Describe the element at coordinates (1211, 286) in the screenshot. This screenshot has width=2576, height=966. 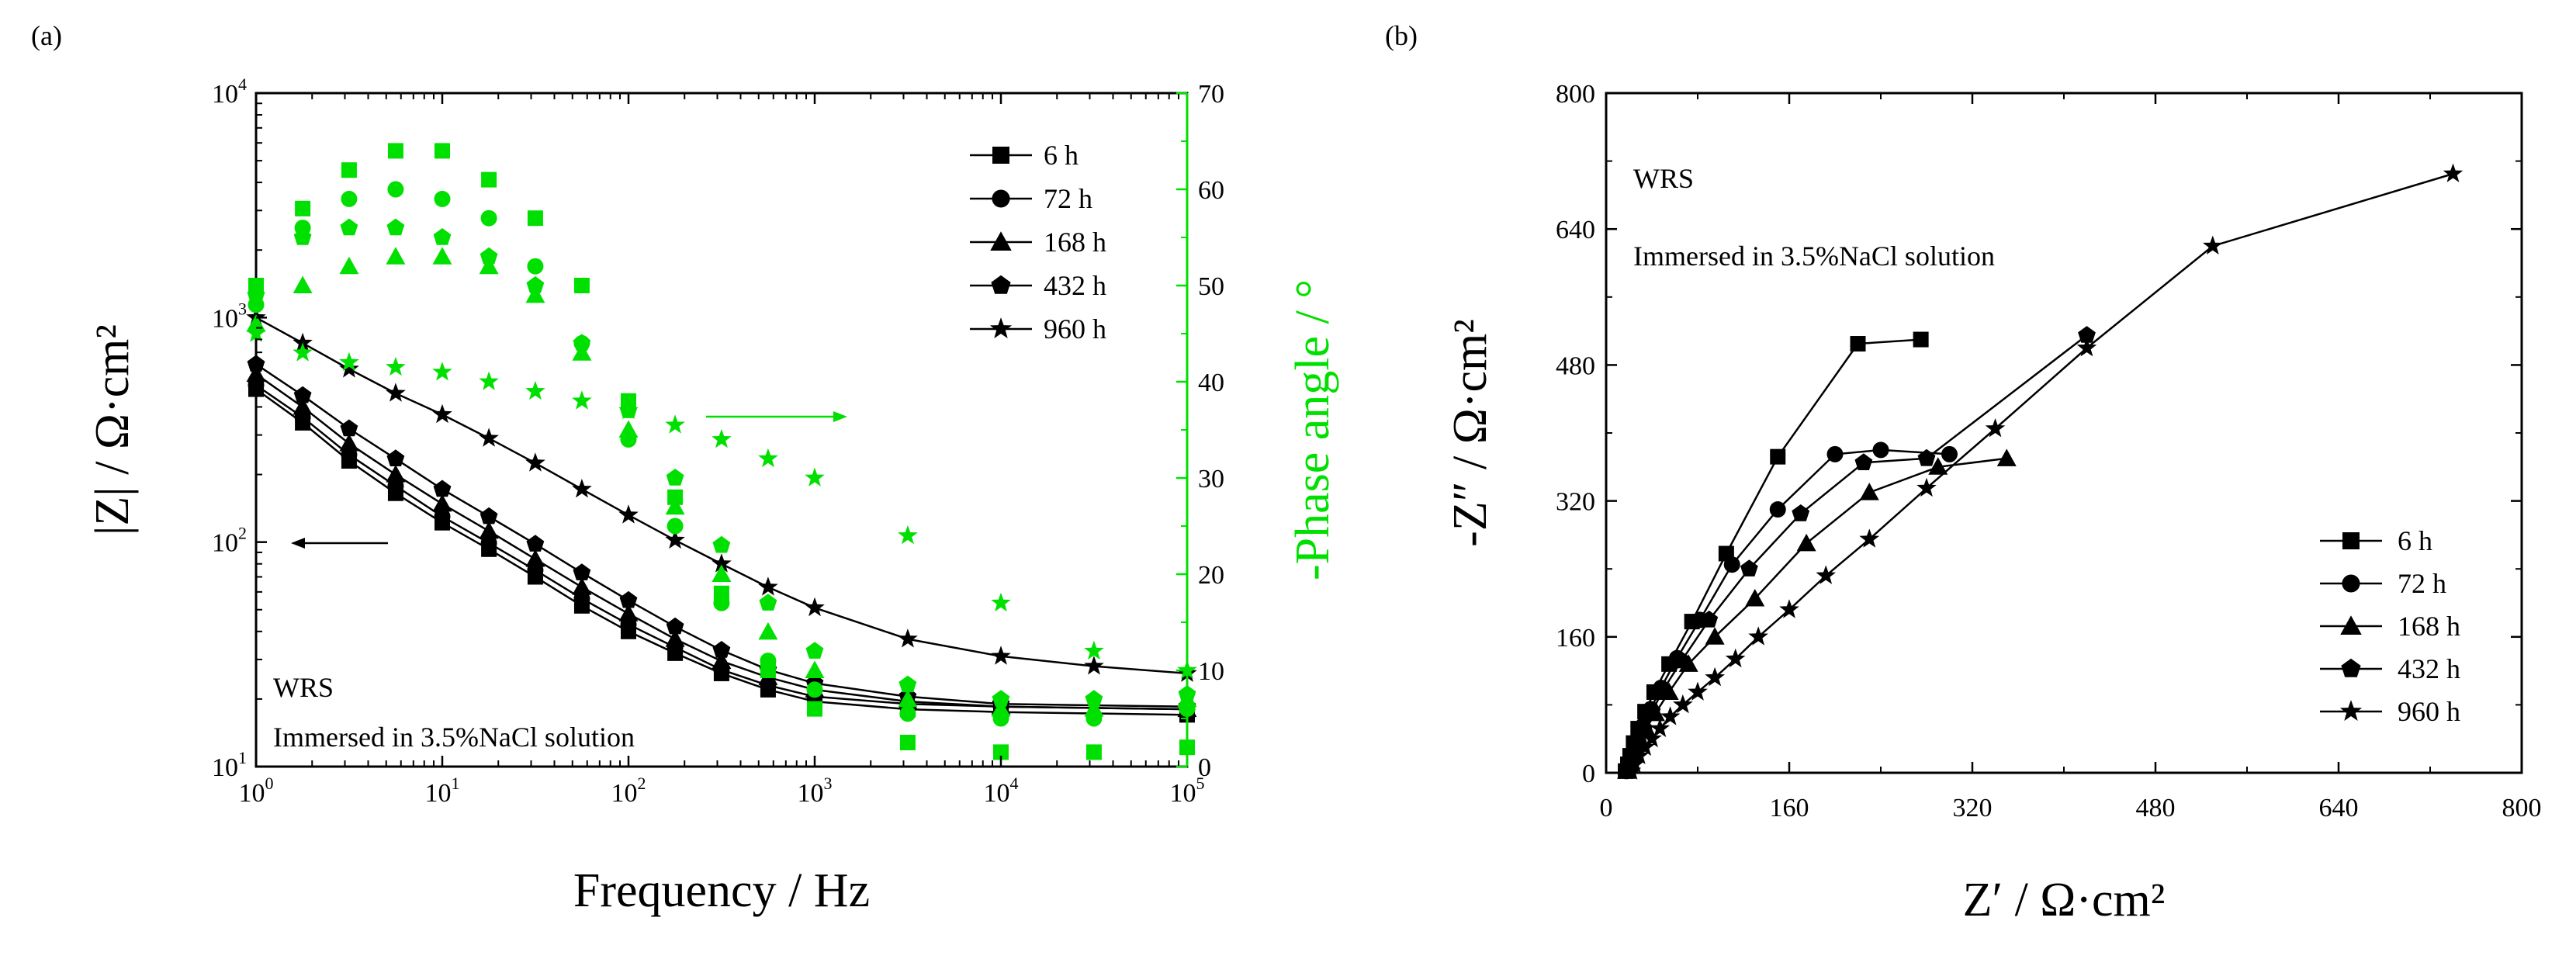
I see `y-right-tick-label: 50` at that location.